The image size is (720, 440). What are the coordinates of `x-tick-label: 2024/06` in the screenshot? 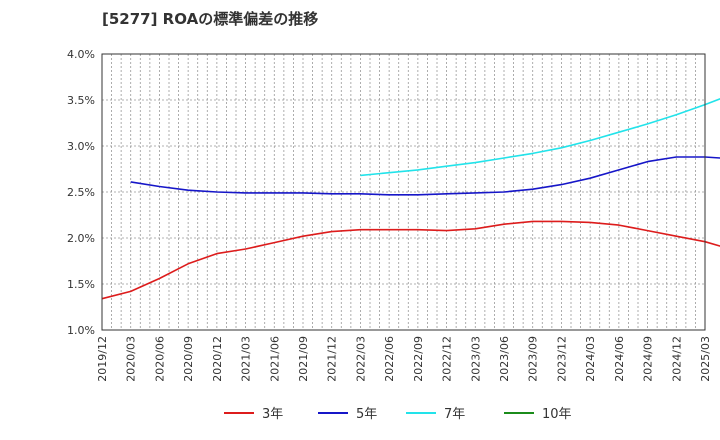 It's located at (619, 359).